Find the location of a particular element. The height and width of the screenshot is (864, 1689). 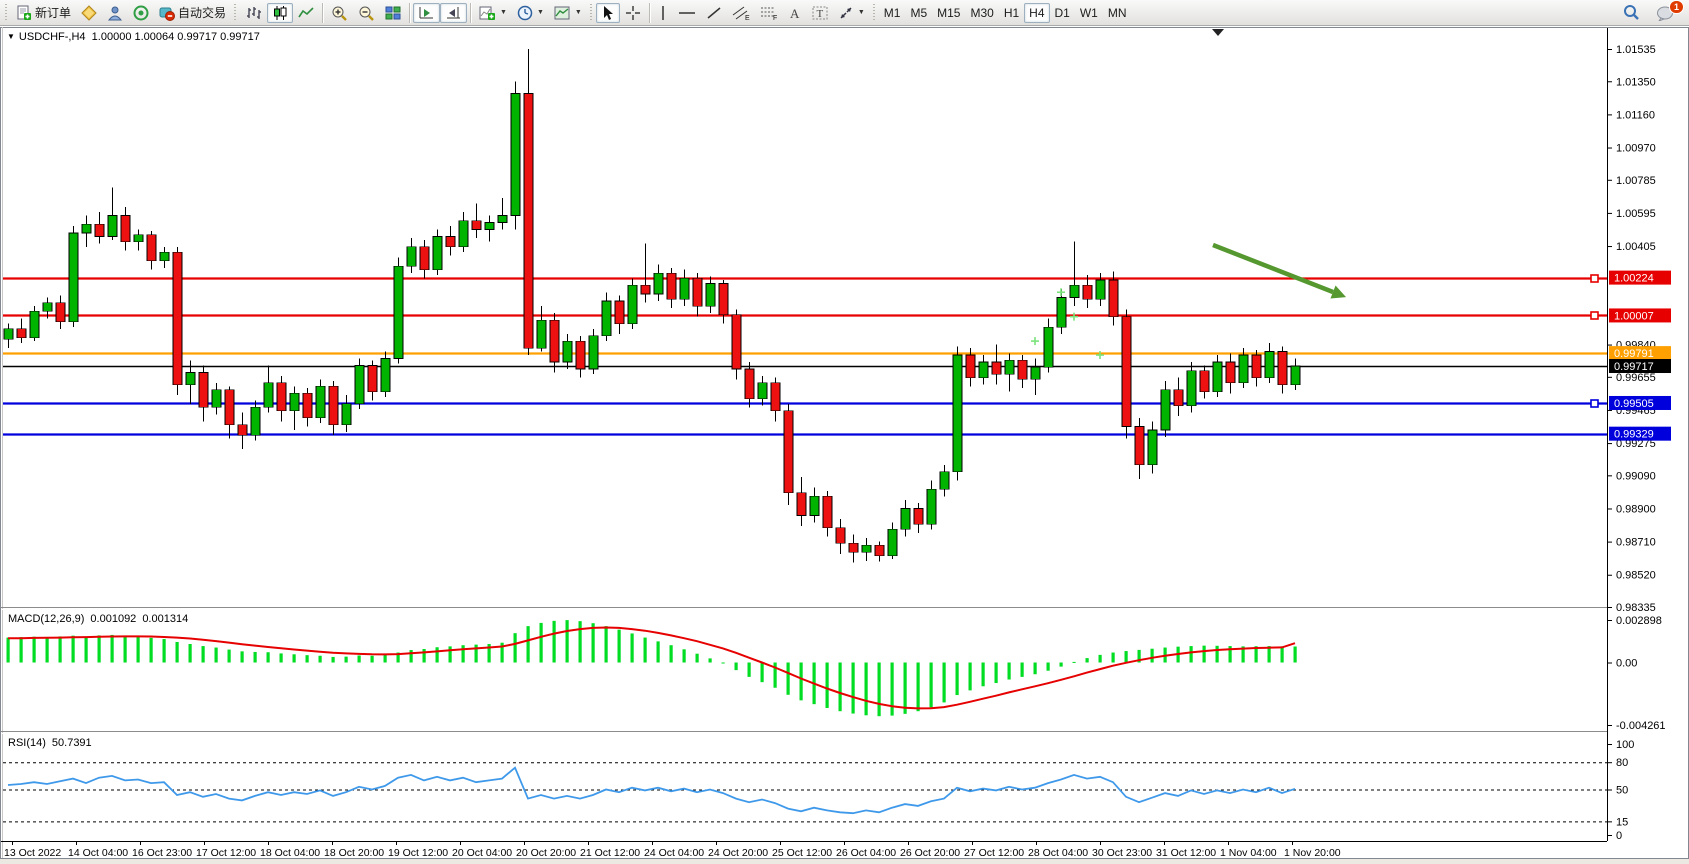

periods-button: ▼ is located at coordinates (530, 13).